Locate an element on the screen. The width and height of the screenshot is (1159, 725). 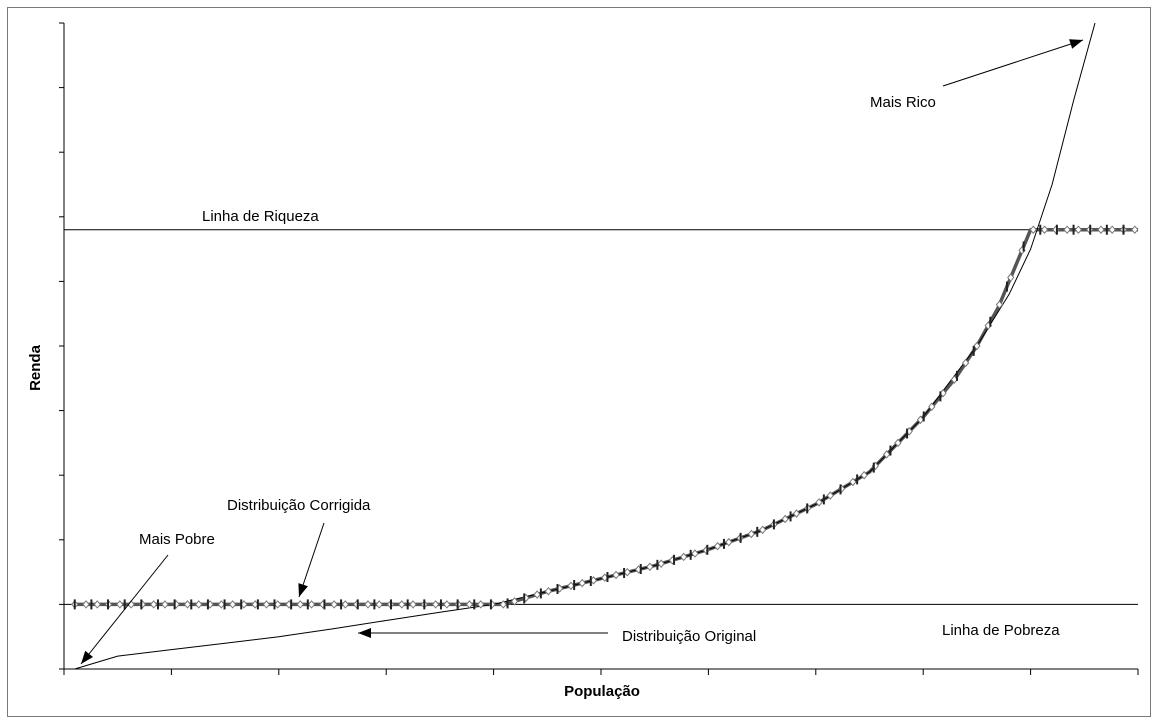
arrow-distribuicao-original-head is located at coordinates (364, 633).